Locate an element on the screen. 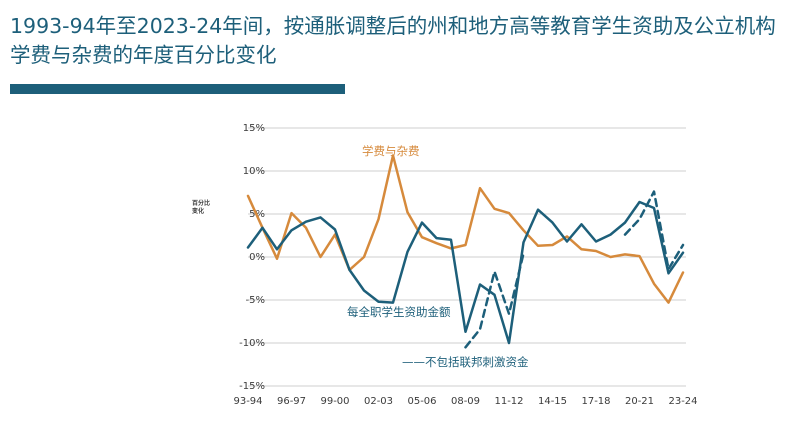  y-axis-ticks: -15%-10%-5%0%5%10%15% is located at coordinates (252, 257).